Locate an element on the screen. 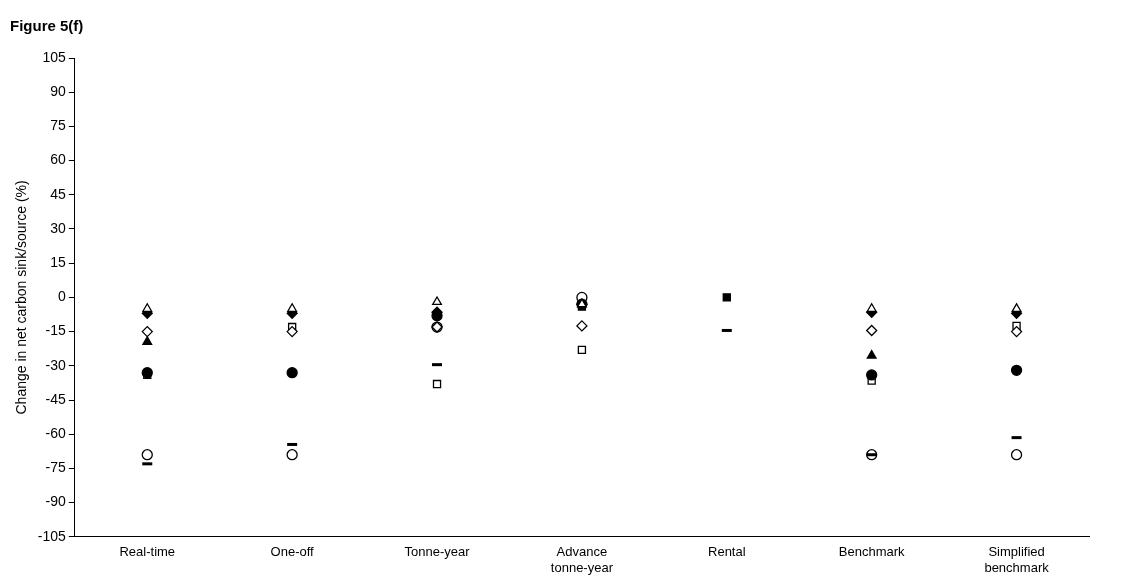  y-tick-label: -30 is located at coordinates (56, 364).